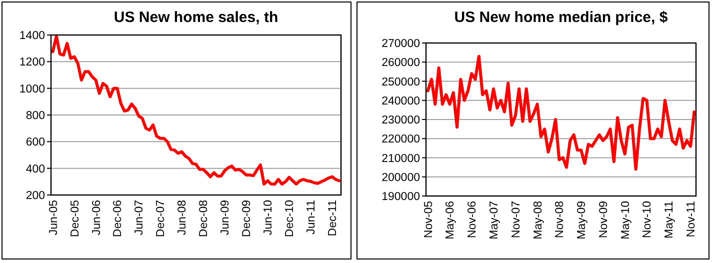 Image resolution: width=713 pixels, height=263 pixels. I want to click on x-tick-label: Dec-07, so click(161, 219).